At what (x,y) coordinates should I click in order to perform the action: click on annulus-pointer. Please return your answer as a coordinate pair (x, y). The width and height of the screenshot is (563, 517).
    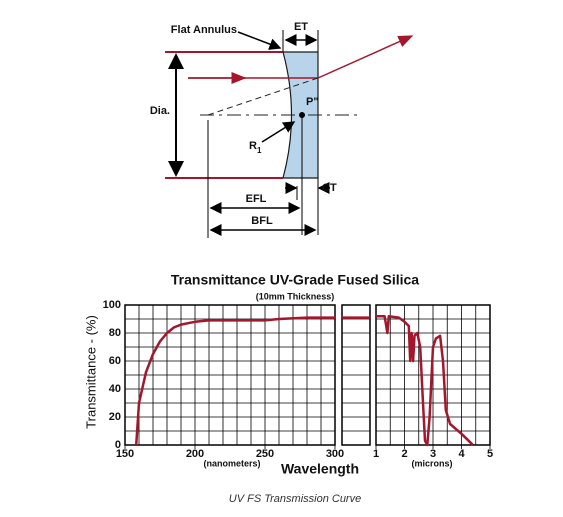
    Looking at the image, I should click on (259, 40).